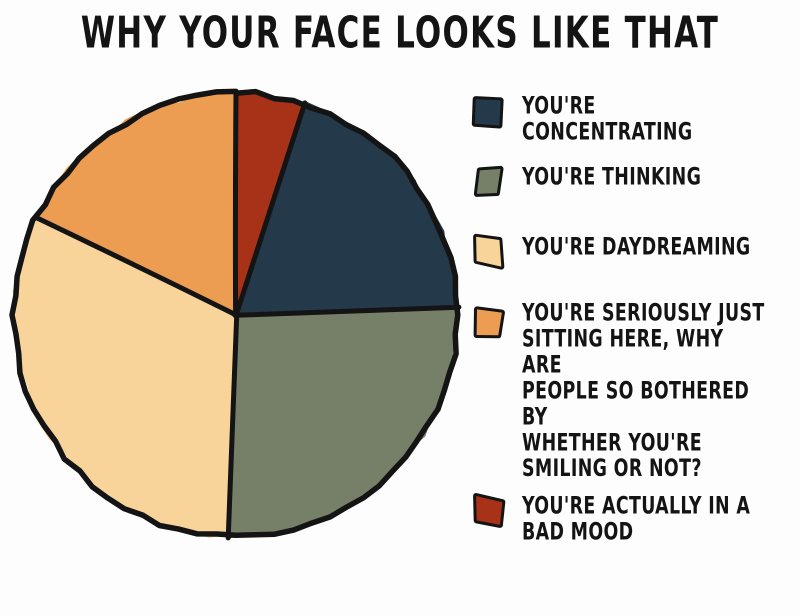  What do you see at coordinates (636, 247) in the screenshot?
I see `legend-item-label: YOU'RE DAYDREAMING` at bounding box center [636, 247].